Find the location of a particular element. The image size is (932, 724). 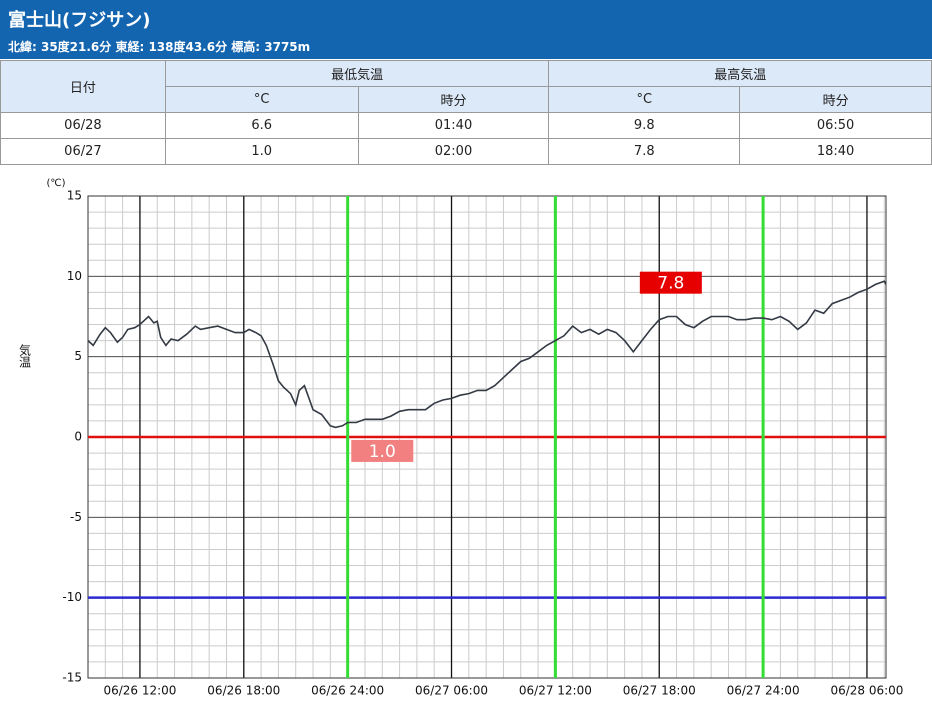

y-tick-label: -15 is located at coordinates (72, 678).